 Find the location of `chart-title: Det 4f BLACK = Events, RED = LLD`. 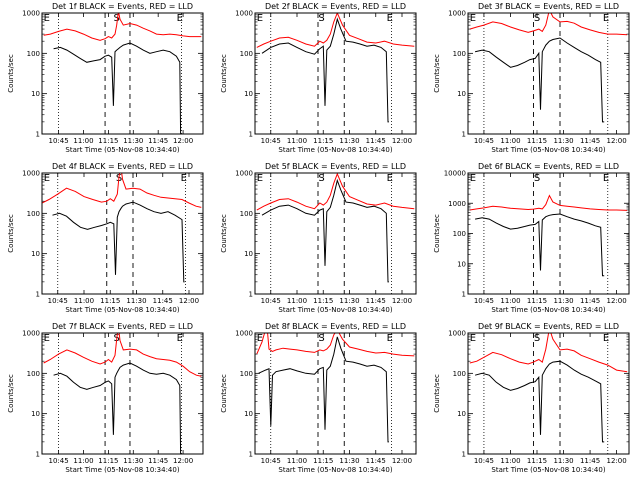

chart-title: Det 4f BLACK = Events, RED = LLD is located at coordinates (122, 166).